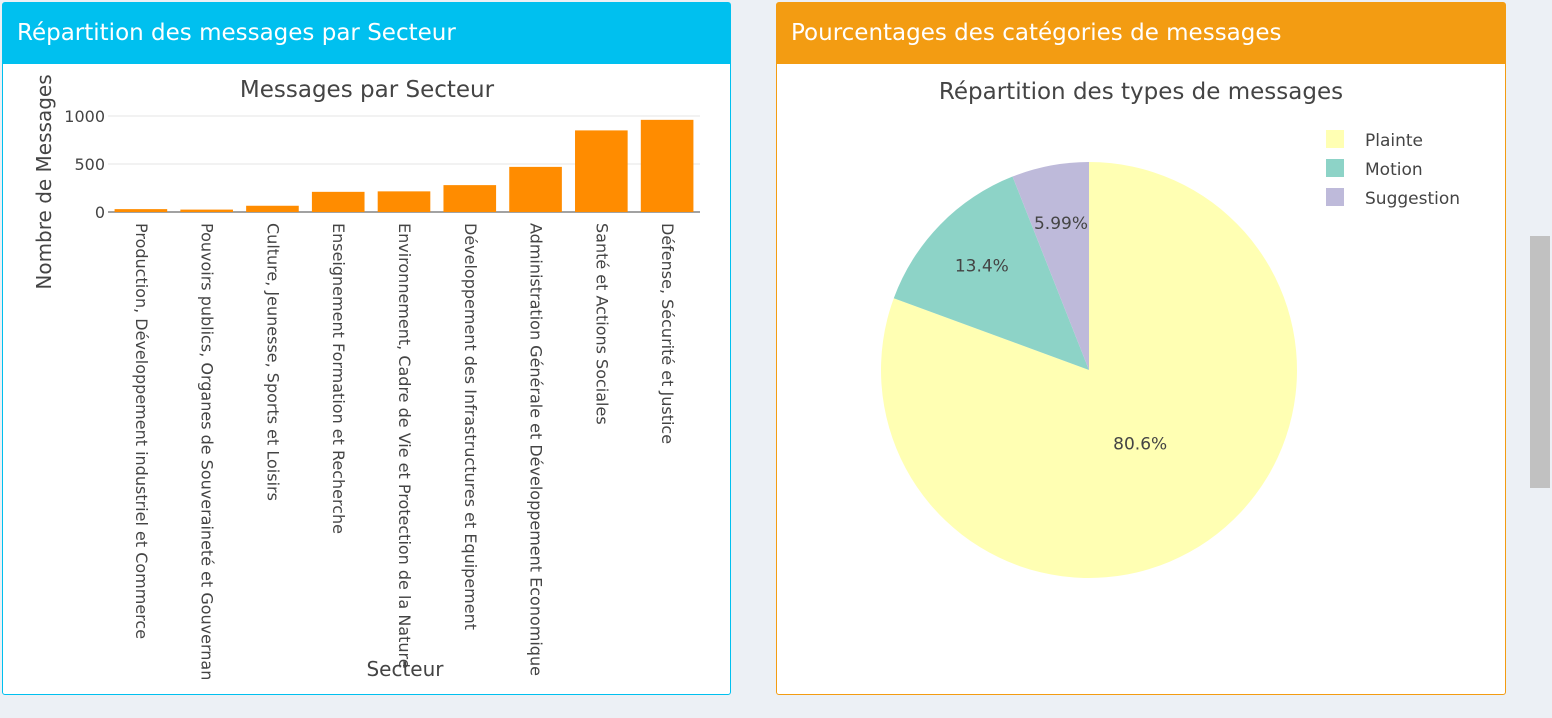 The image size is (1552, 718). What do you see at coordinates (367, 90) in the screenshot?
I see `bar-chart-title: Messages par Secteur` at bounding box center [367, 90].